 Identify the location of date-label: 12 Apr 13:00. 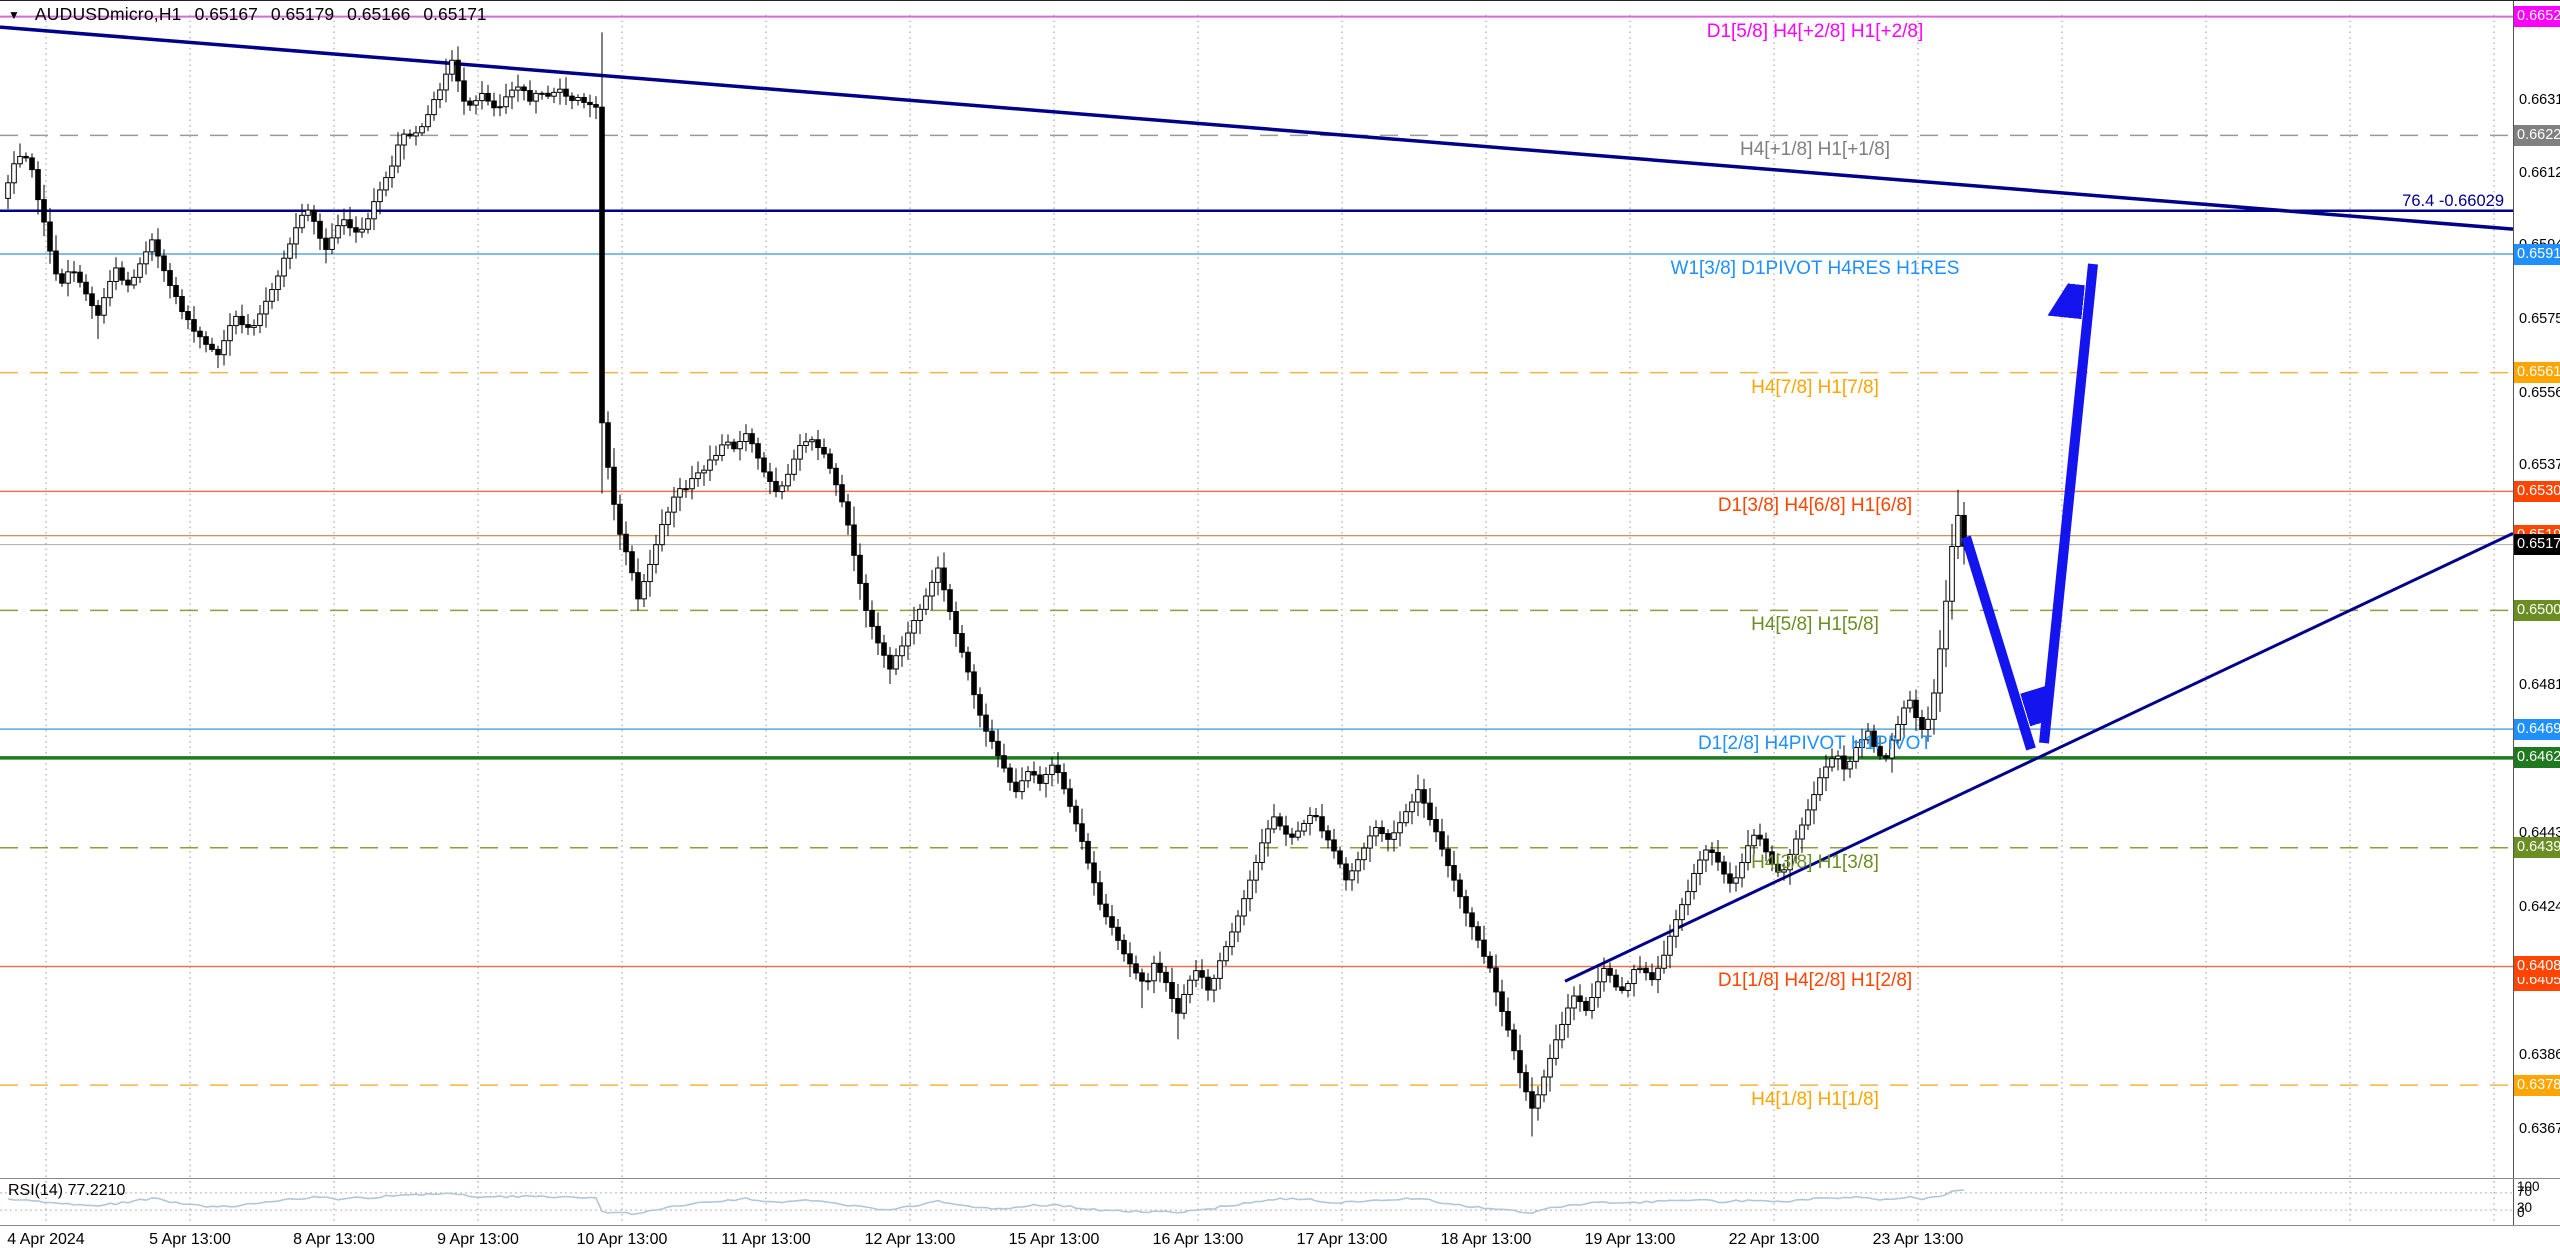
(910, 1239).